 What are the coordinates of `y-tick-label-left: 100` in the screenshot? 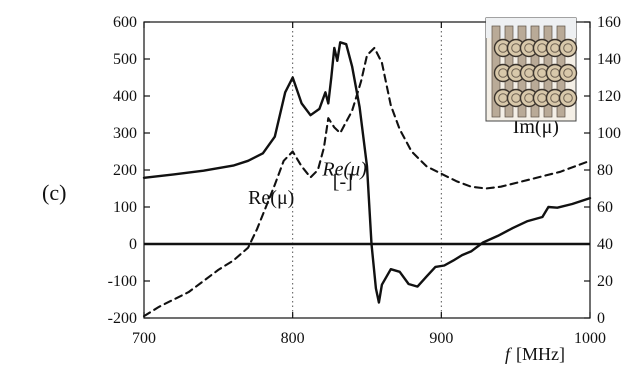 It's located at (125, 207).